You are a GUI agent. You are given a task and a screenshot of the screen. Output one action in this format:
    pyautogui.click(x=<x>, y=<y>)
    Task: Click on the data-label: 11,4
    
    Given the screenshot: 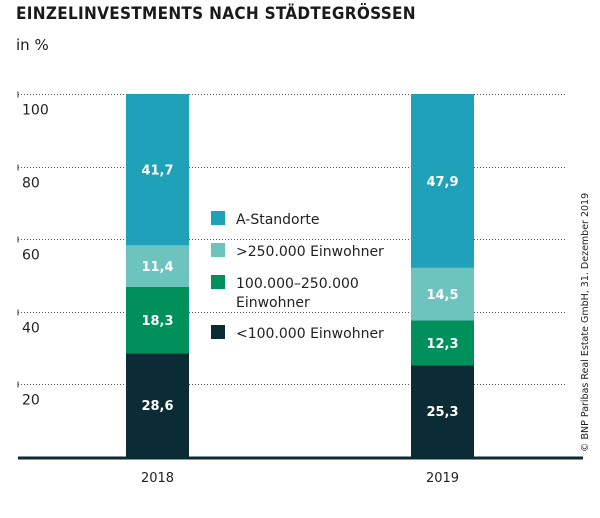 What is the action you would take?
    pyautogui.click(x=157, y=267)
    